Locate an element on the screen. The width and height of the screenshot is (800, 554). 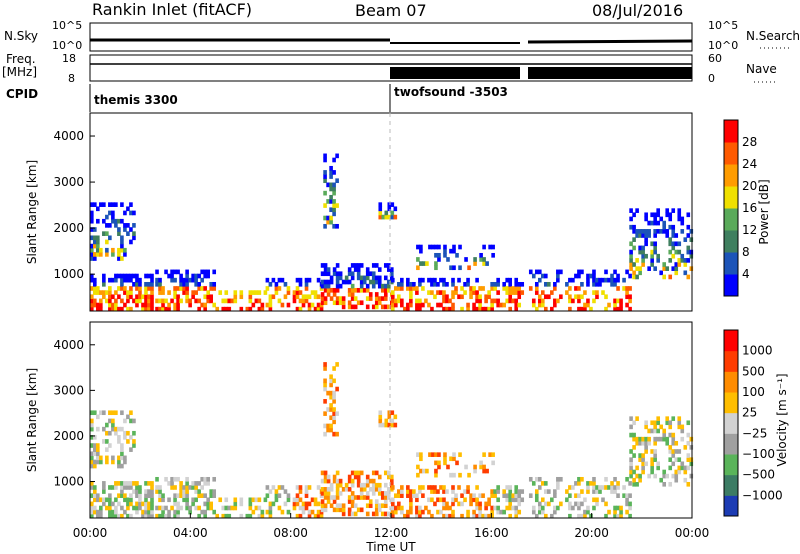
velocity-ytick-label: 2000 is located at coordinates (68, 436).